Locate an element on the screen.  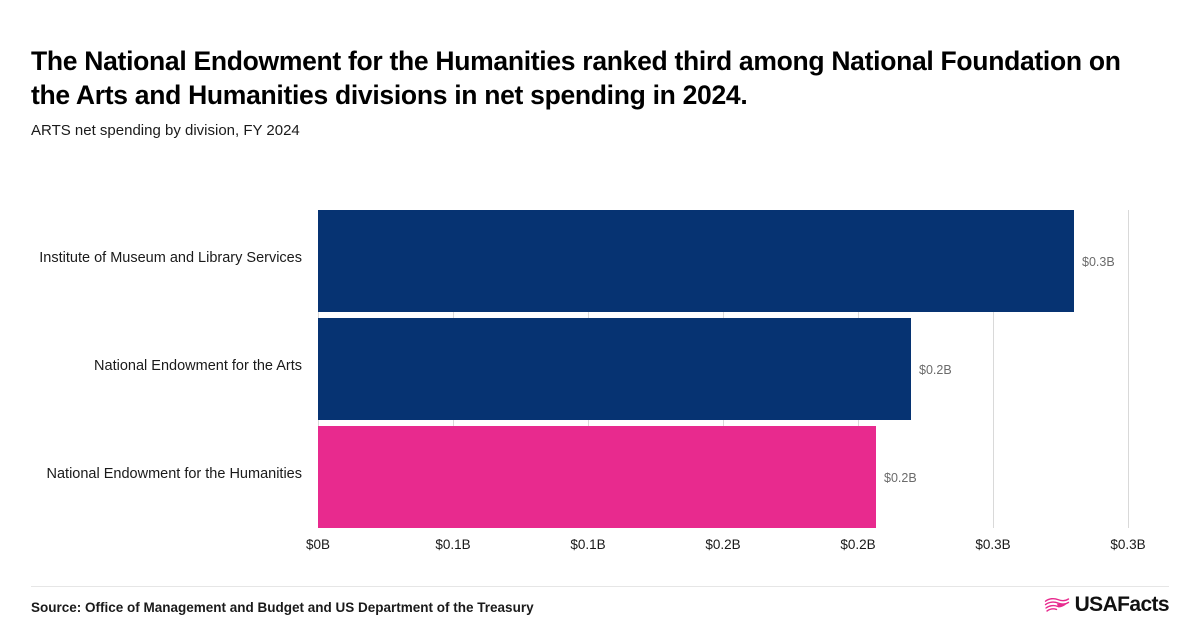
bar-value-label-0: $0.3B is located at coordinates (1098, 262).